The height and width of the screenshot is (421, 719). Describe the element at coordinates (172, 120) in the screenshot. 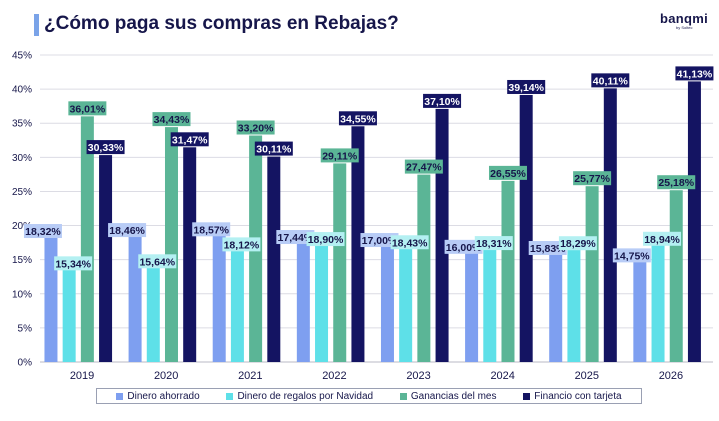

I see `data-label: 34,43%` at that location.